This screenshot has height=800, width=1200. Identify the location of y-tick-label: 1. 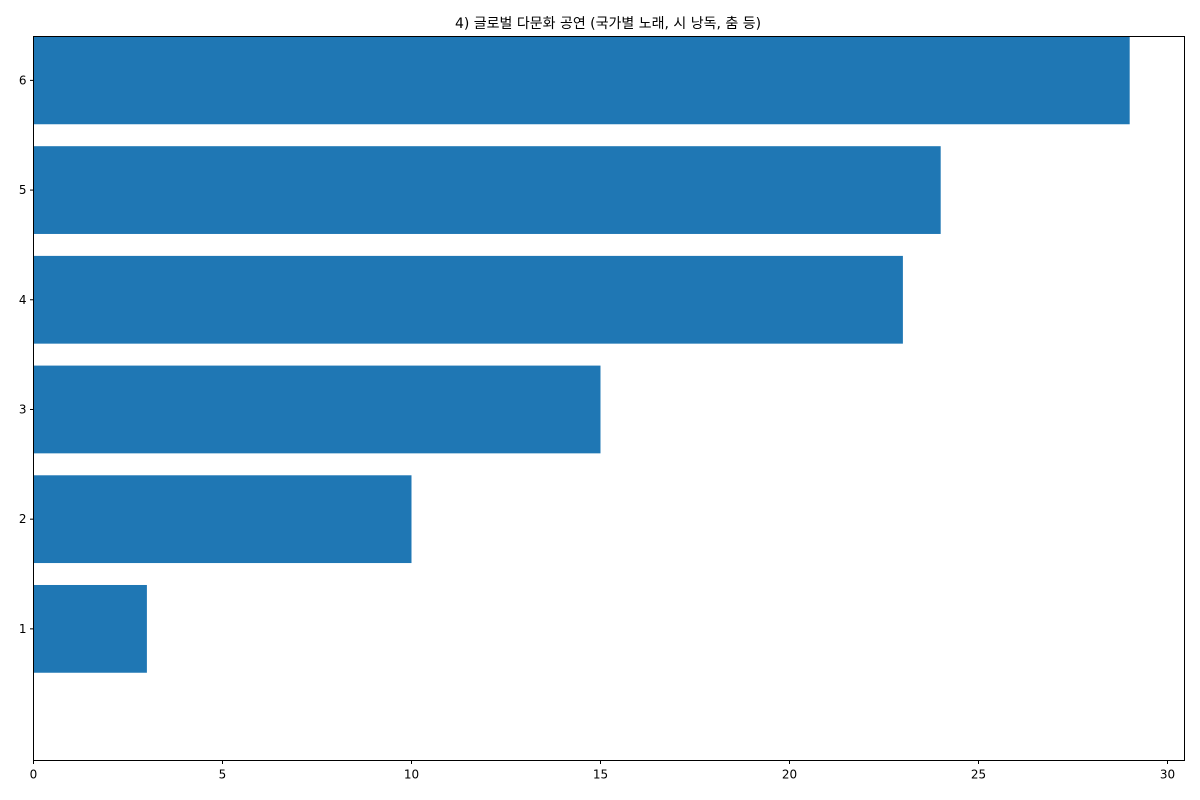
(23, 629).